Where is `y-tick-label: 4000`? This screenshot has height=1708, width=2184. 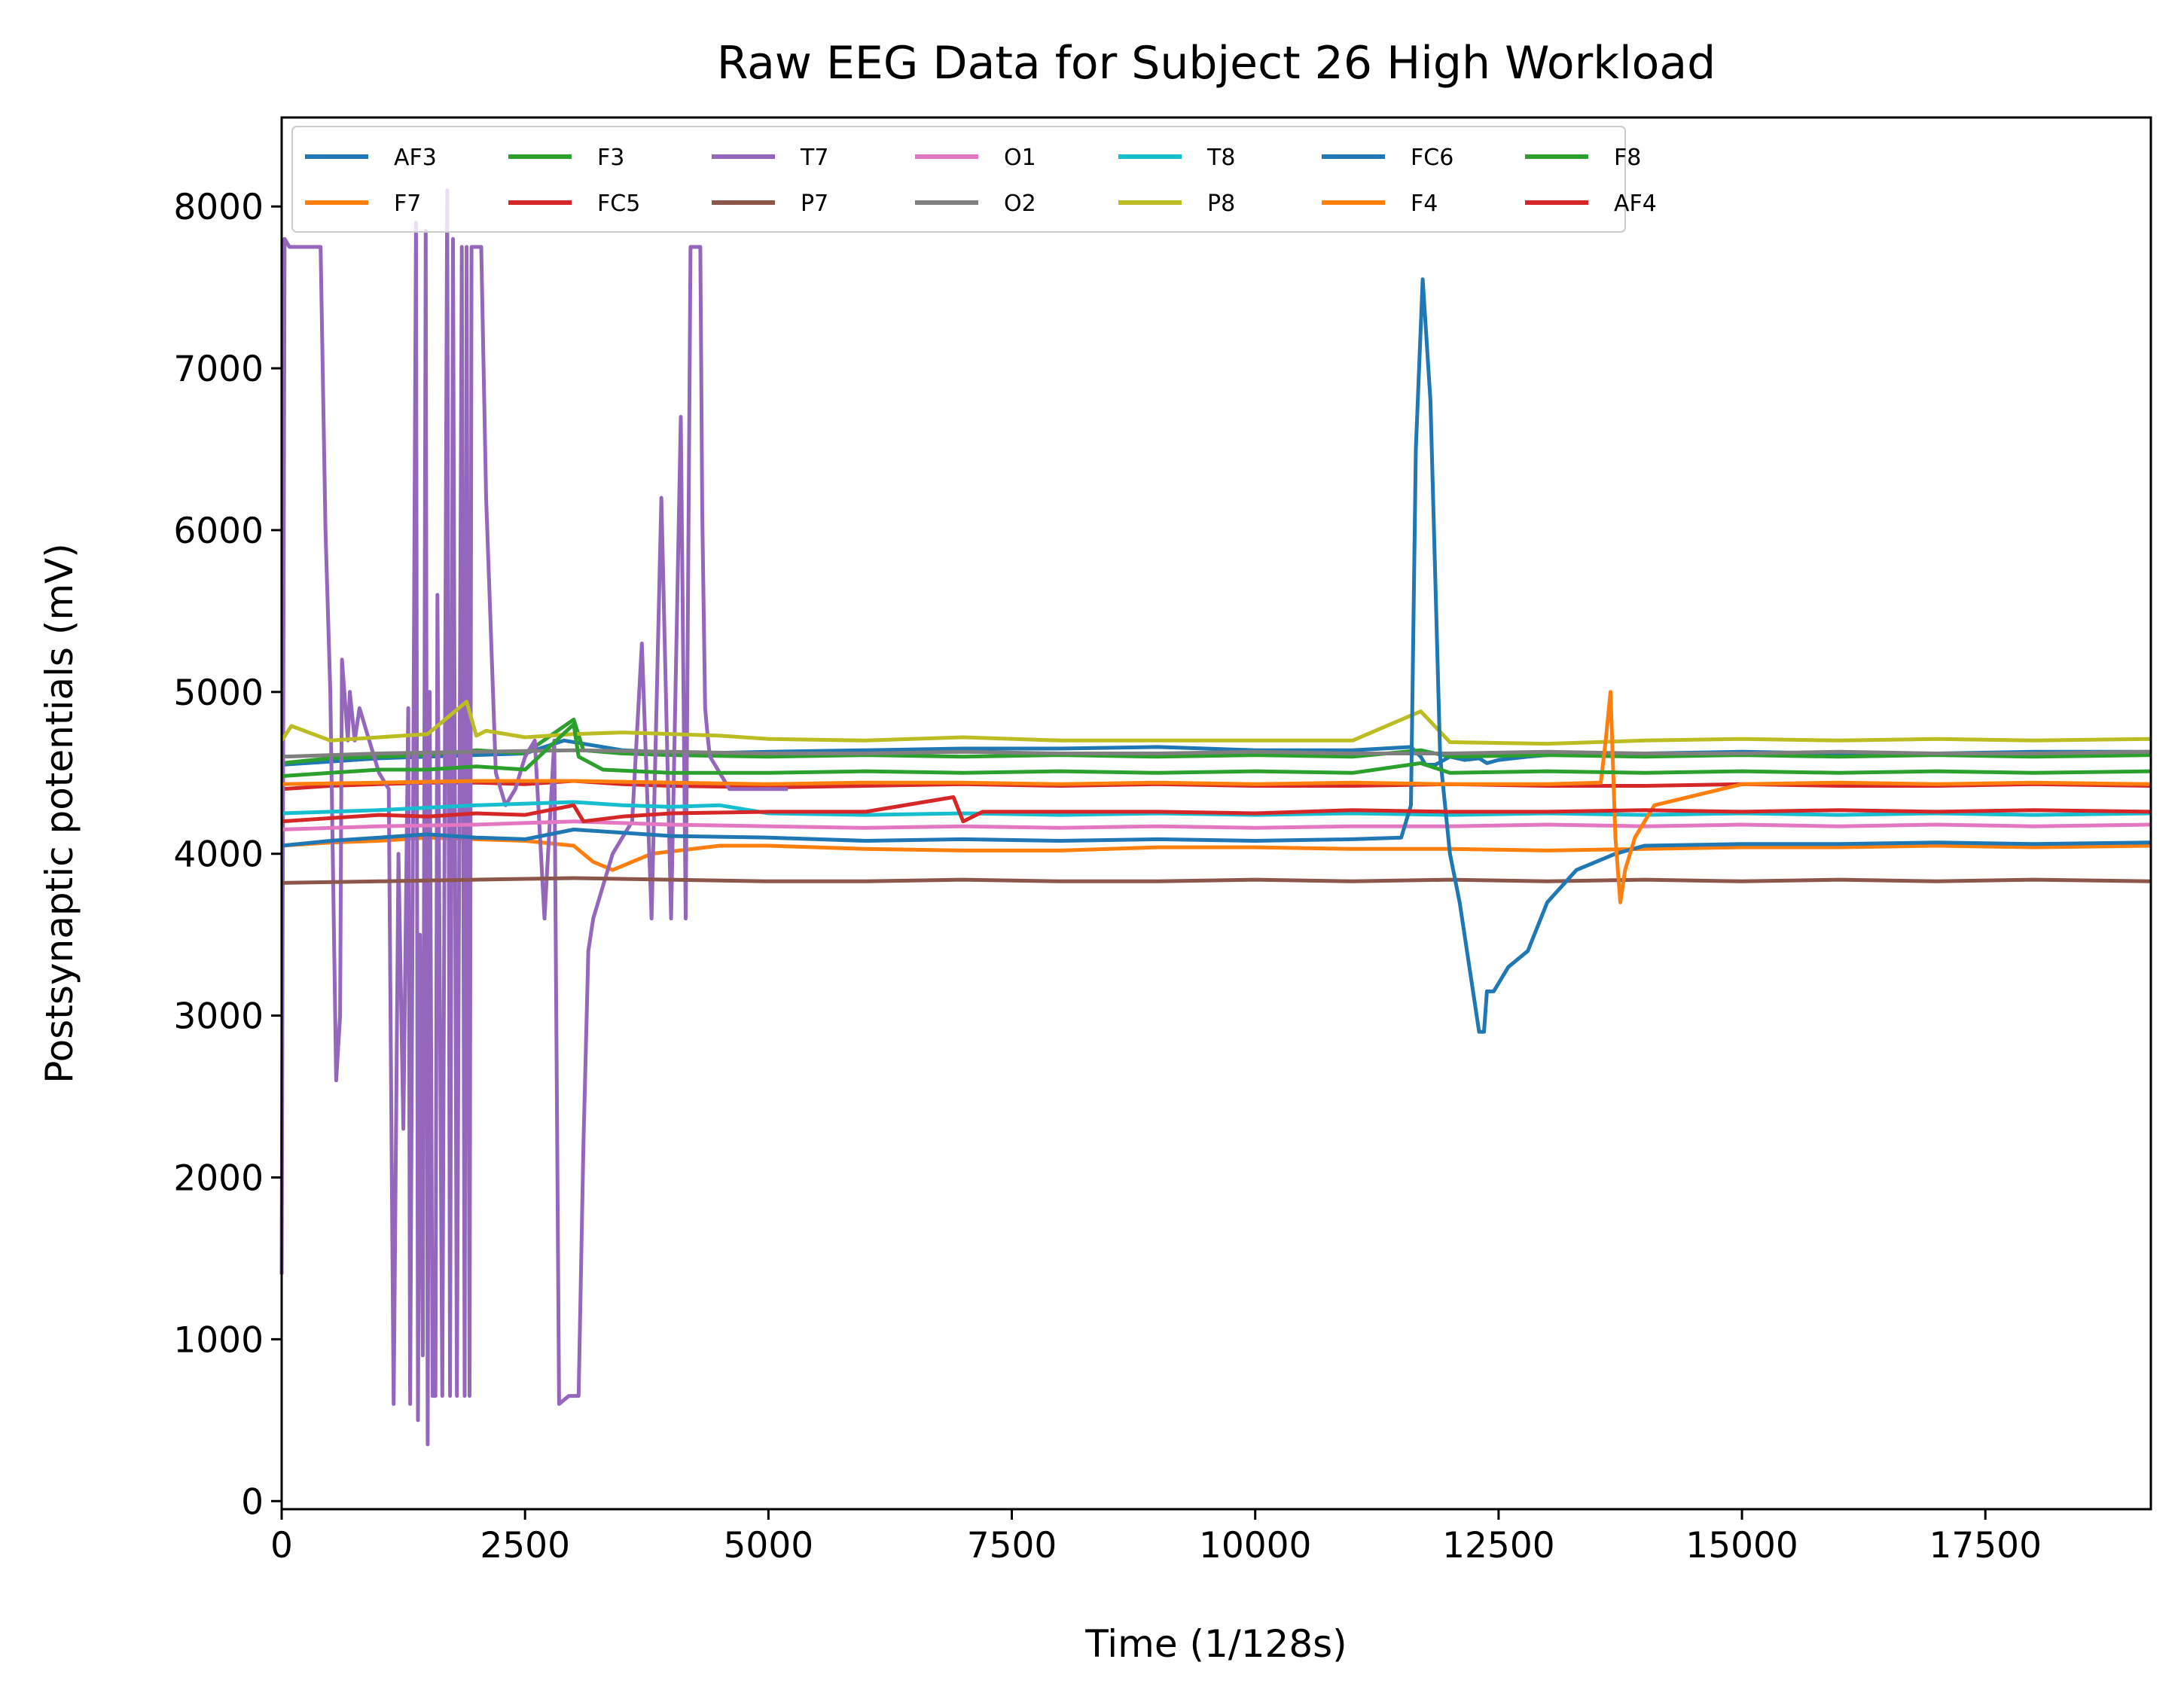
y-tick-label: 4000 is located at coordinates (218, 855).